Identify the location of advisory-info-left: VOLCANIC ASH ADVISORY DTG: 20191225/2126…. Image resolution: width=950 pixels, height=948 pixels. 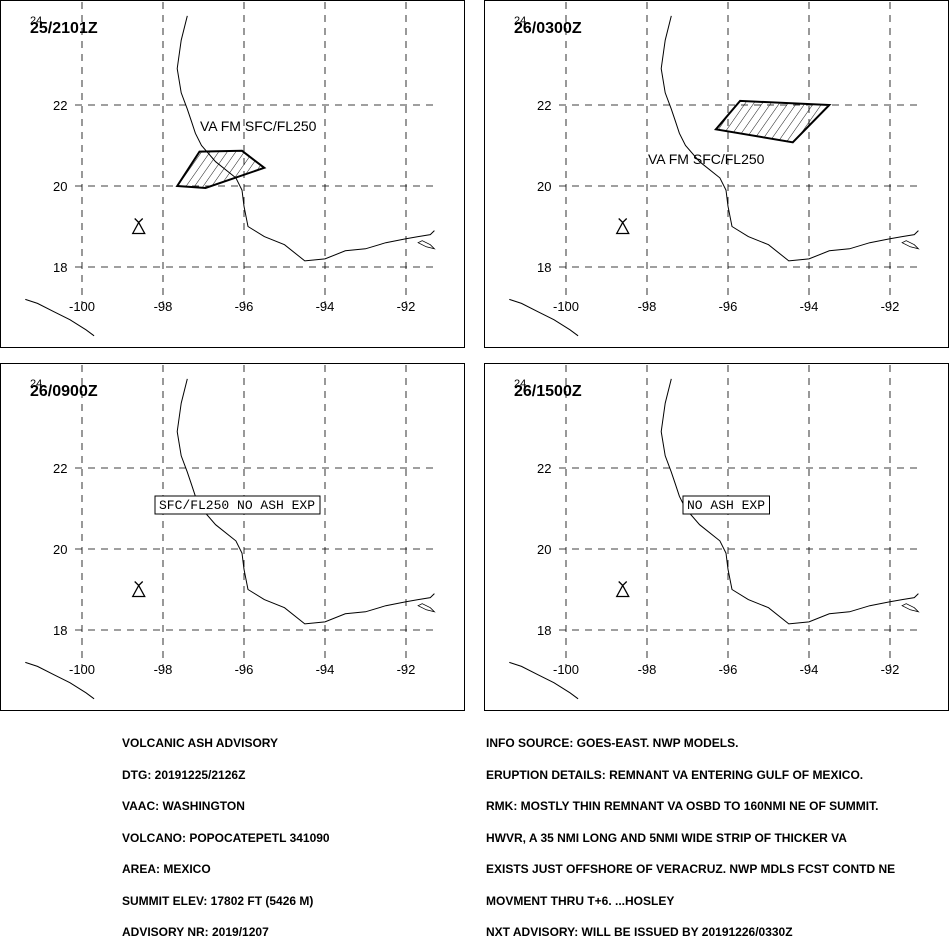
(226, 832).